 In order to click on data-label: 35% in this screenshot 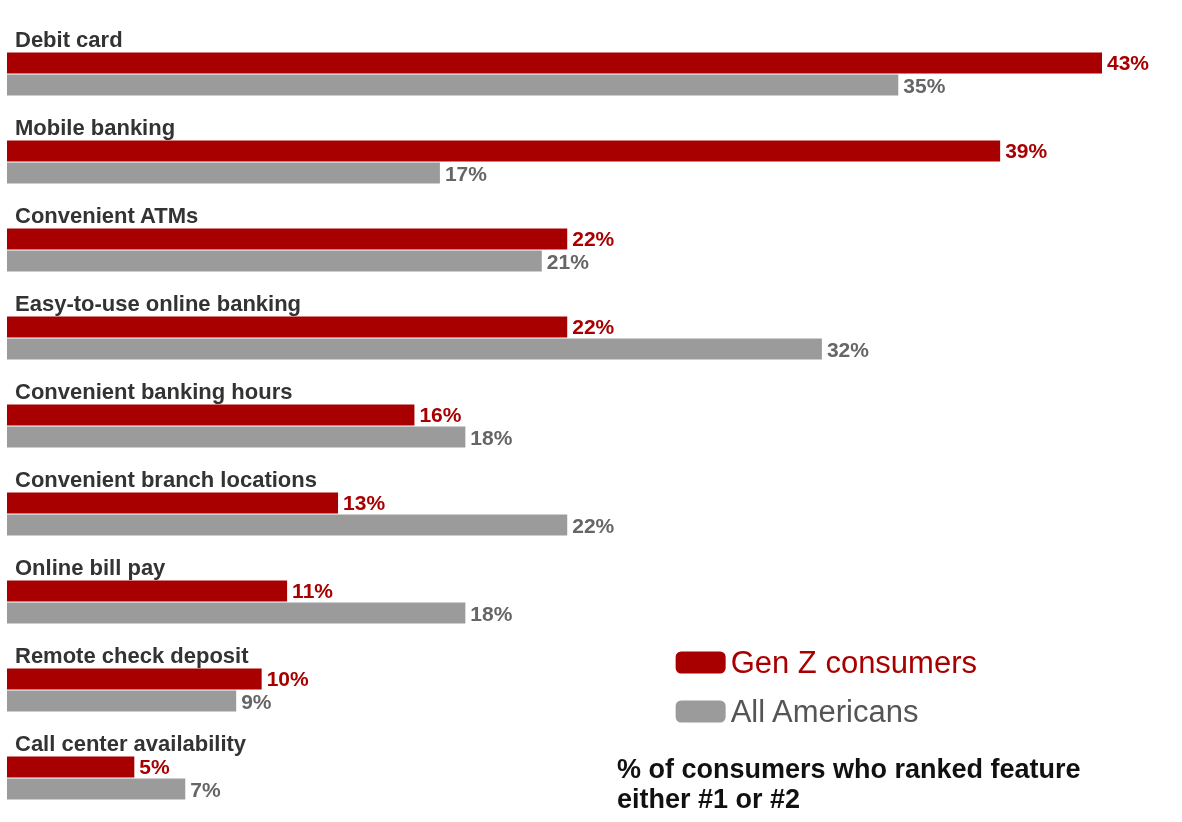, I will do `click(924, 85)`.